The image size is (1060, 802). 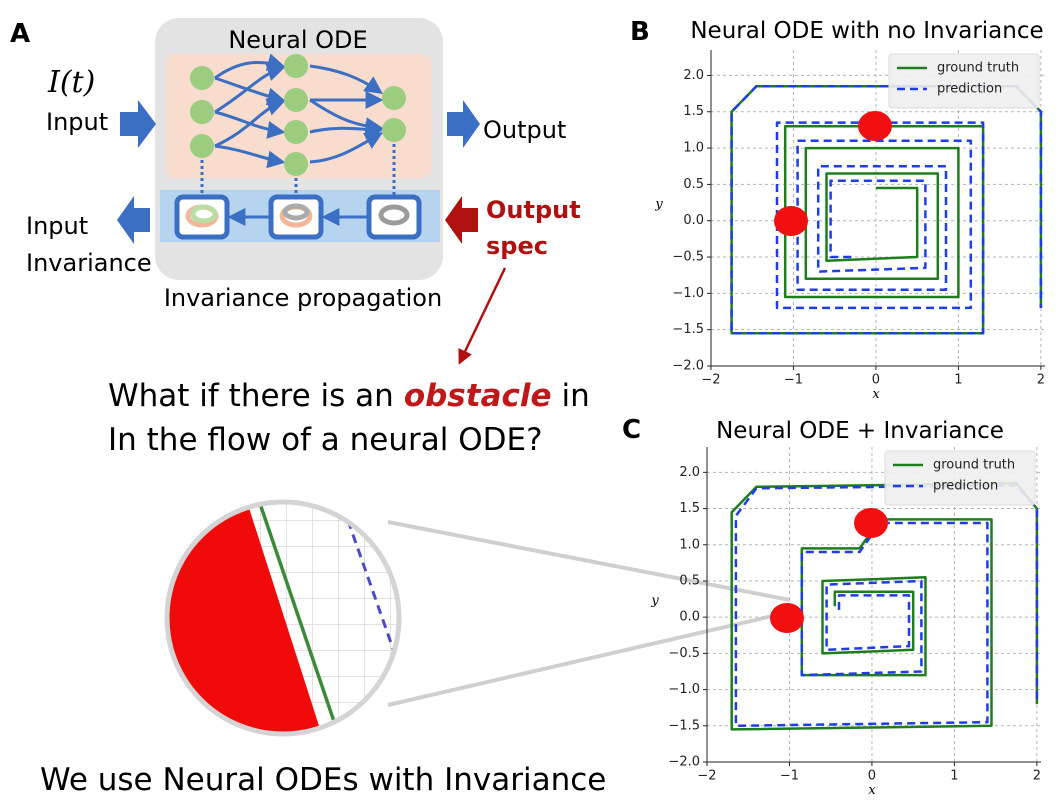 What do you see at coordinates (20, 34) in the screenshot?
I see `panel-label: A` at bounding box center [20, 34].